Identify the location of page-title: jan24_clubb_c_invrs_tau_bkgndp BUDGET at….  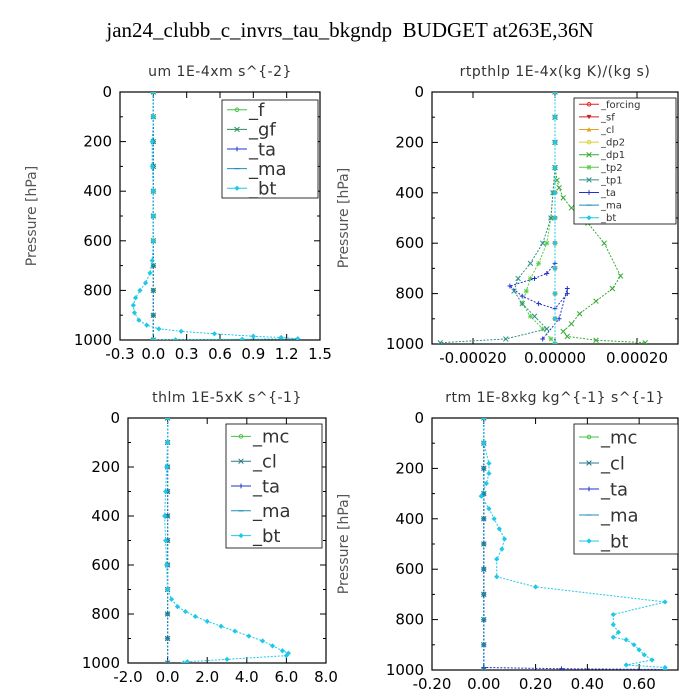
(350, 30).